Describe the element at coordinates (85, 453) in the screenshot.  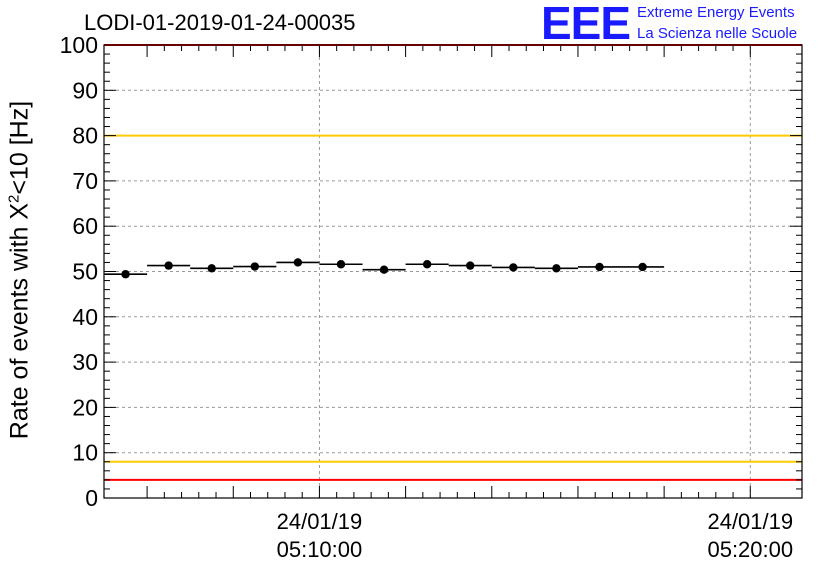
I see `y-tick-label: 10` at that location.